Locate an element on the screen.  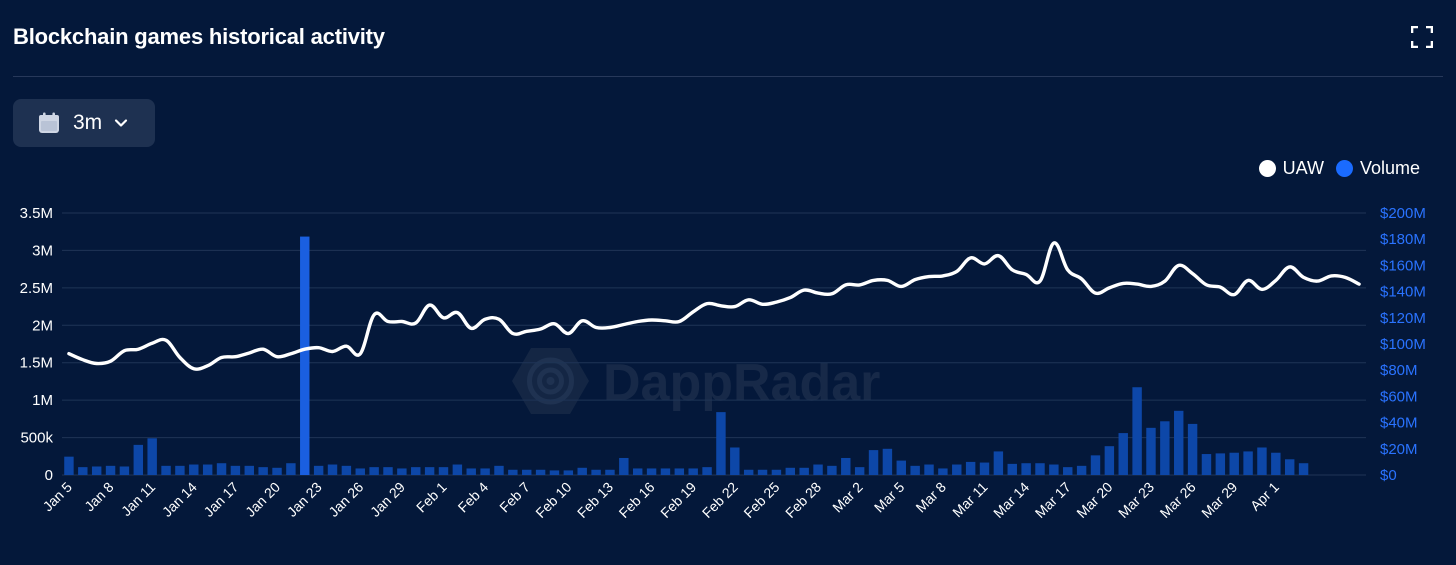
x-tick-label: Jan 5 is located at coordinates (58, 497).